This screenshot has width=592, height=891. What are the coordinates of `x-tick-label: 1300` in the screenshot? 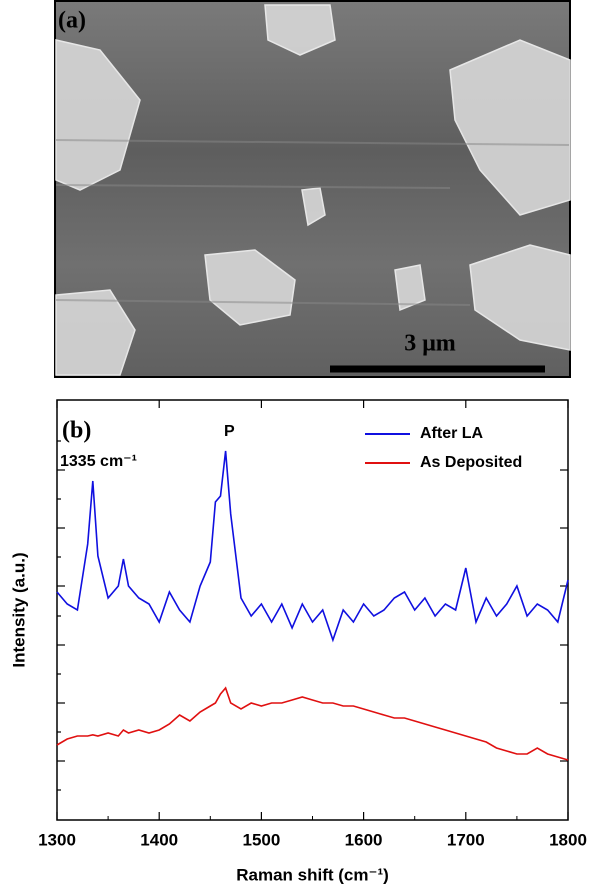 It's located at (57, 839).